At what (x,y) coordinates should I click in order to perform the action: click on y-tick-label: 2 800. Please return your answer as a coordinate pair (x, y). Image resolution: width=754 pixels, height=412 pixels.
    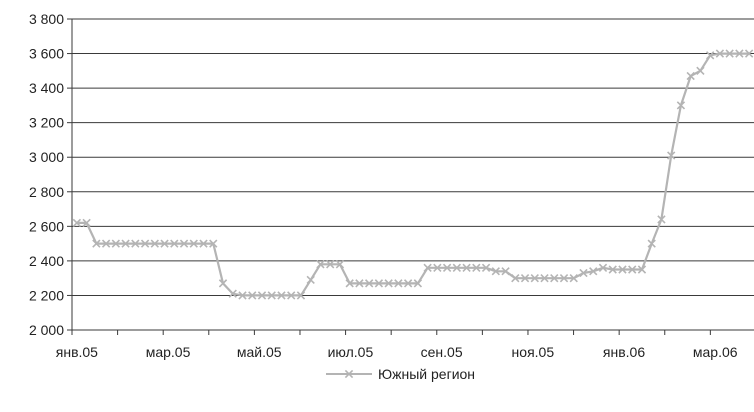
    Looking at the image, I should click on (46, 192).